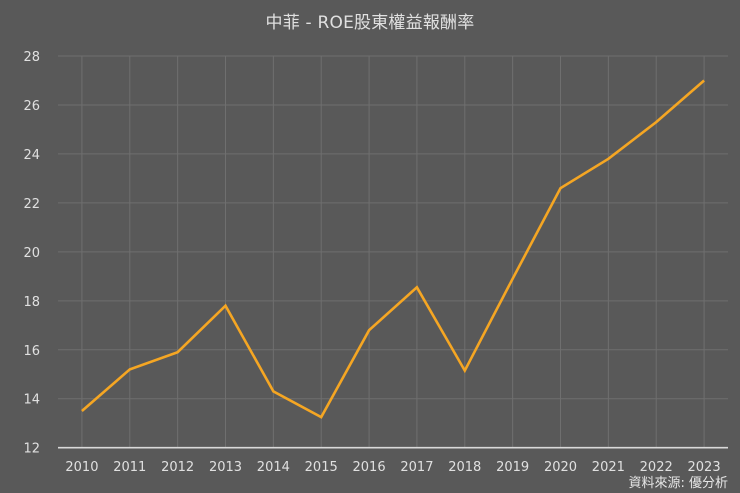  What do you see at coordinates (31, 449) in the screenshot?
I see `y-tick-label: 12` at bounding box center [31, 449].